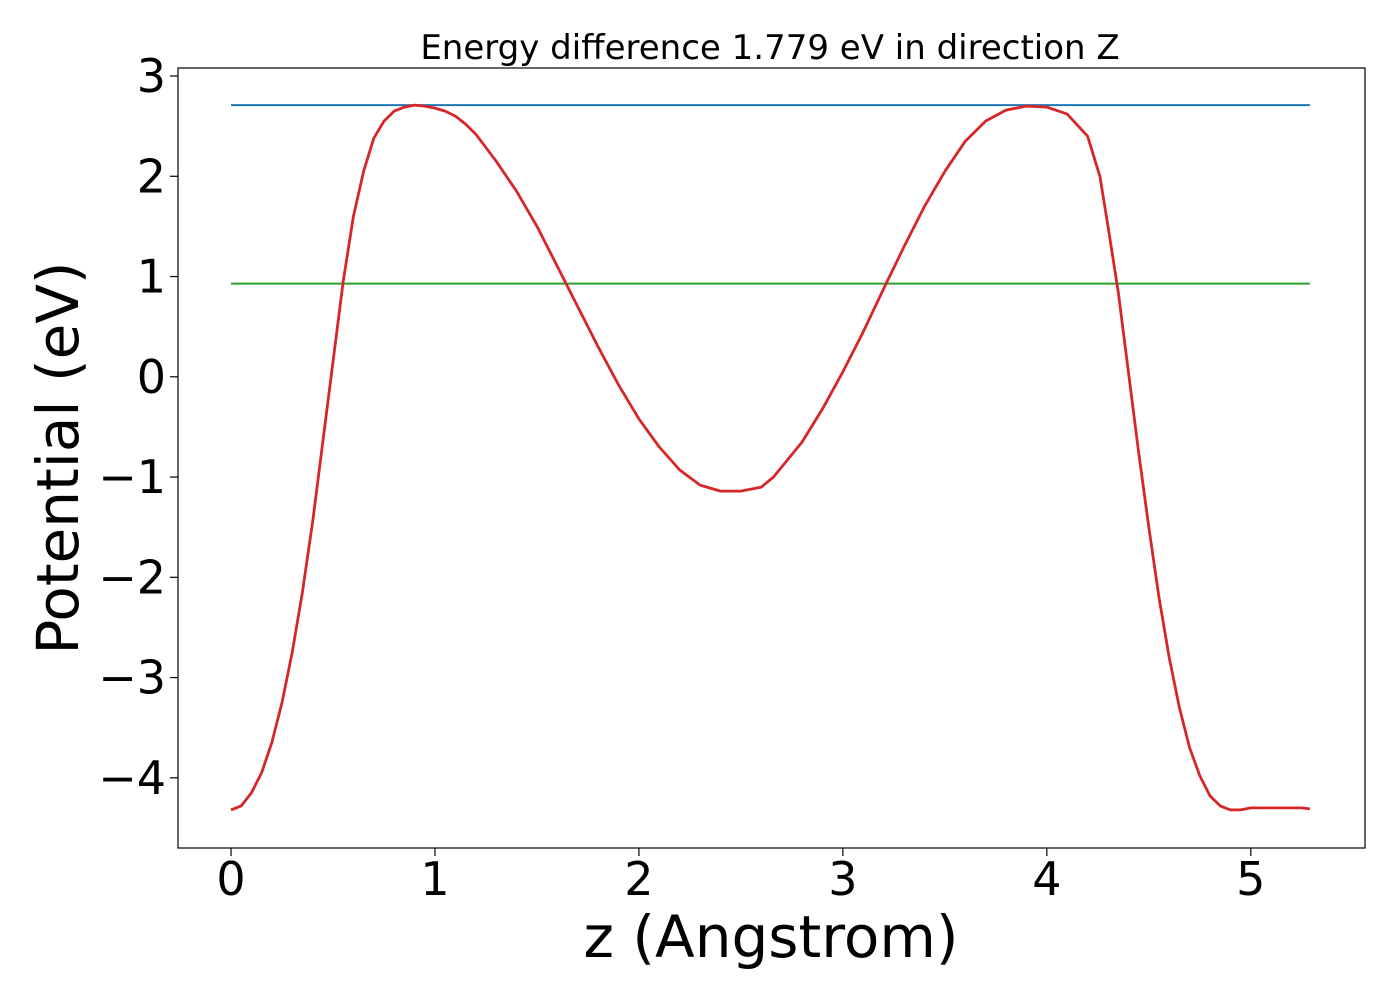  What do you see at coordinates (151, 76) in the screenshot?
I see `y-tick-label: 3` at bounding box center [151, 76].